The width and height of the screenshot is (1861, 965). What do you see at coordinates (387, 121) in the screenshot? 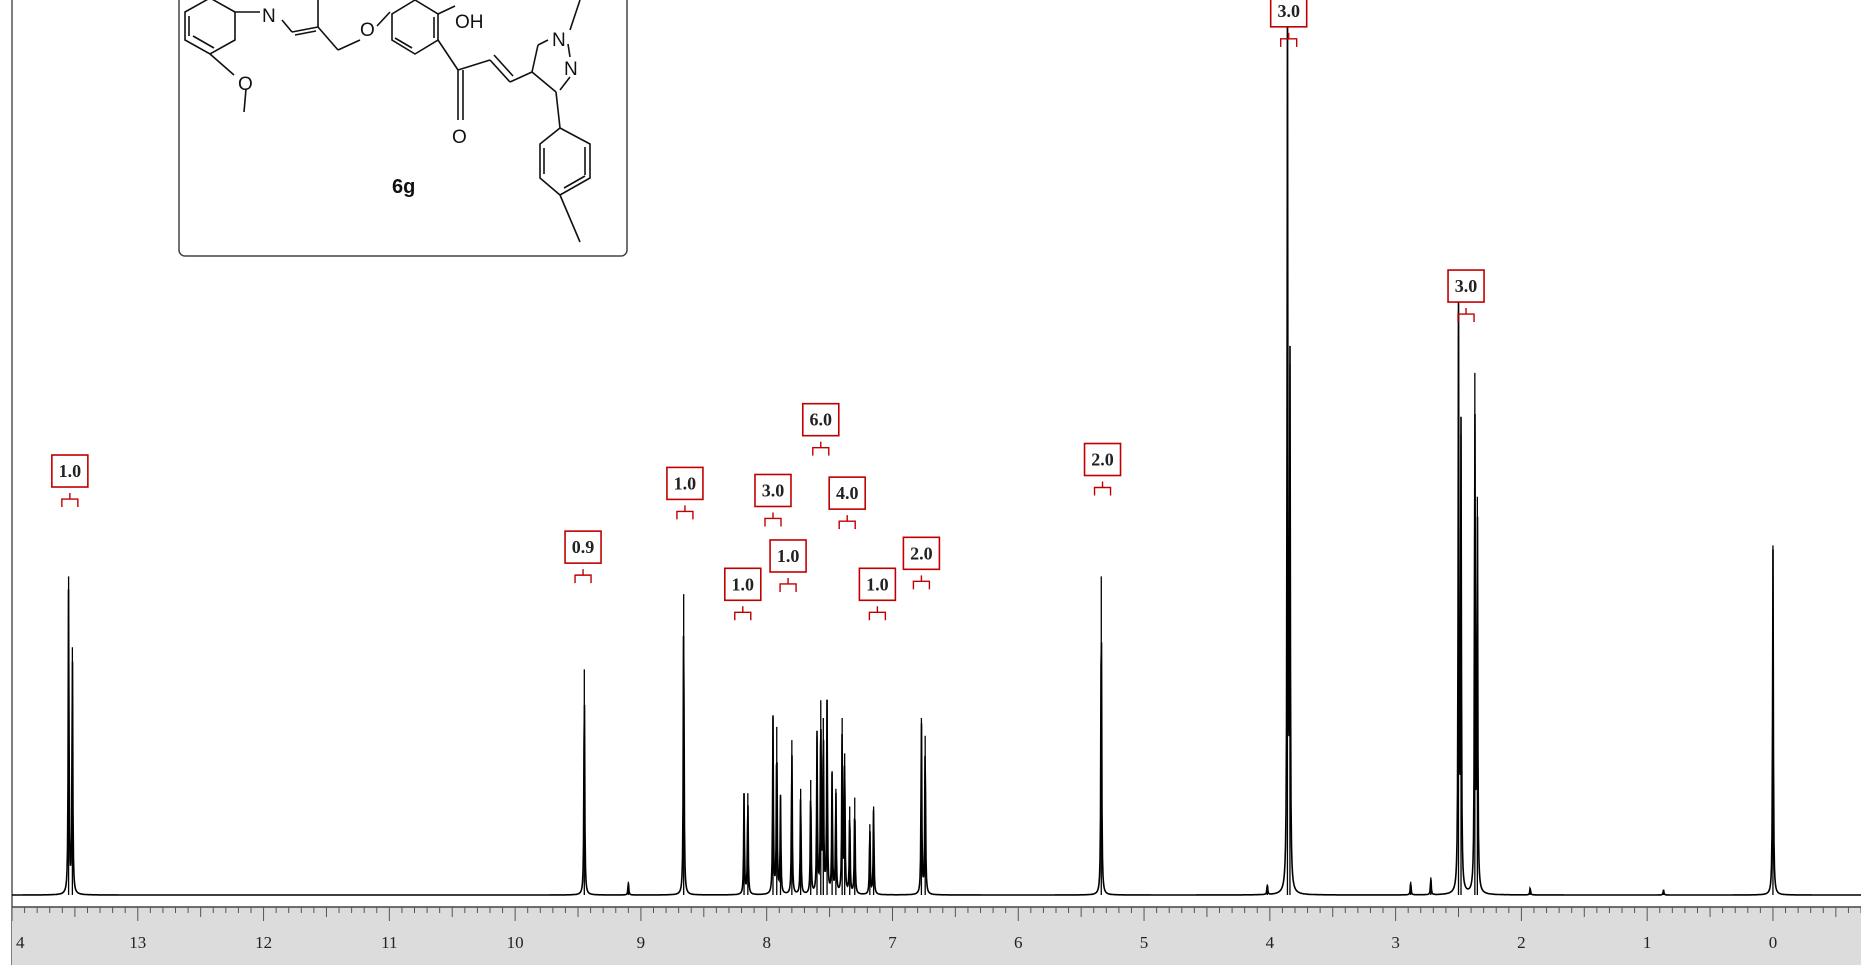
I see `structure-bonds` at bounding box center [387, 121].